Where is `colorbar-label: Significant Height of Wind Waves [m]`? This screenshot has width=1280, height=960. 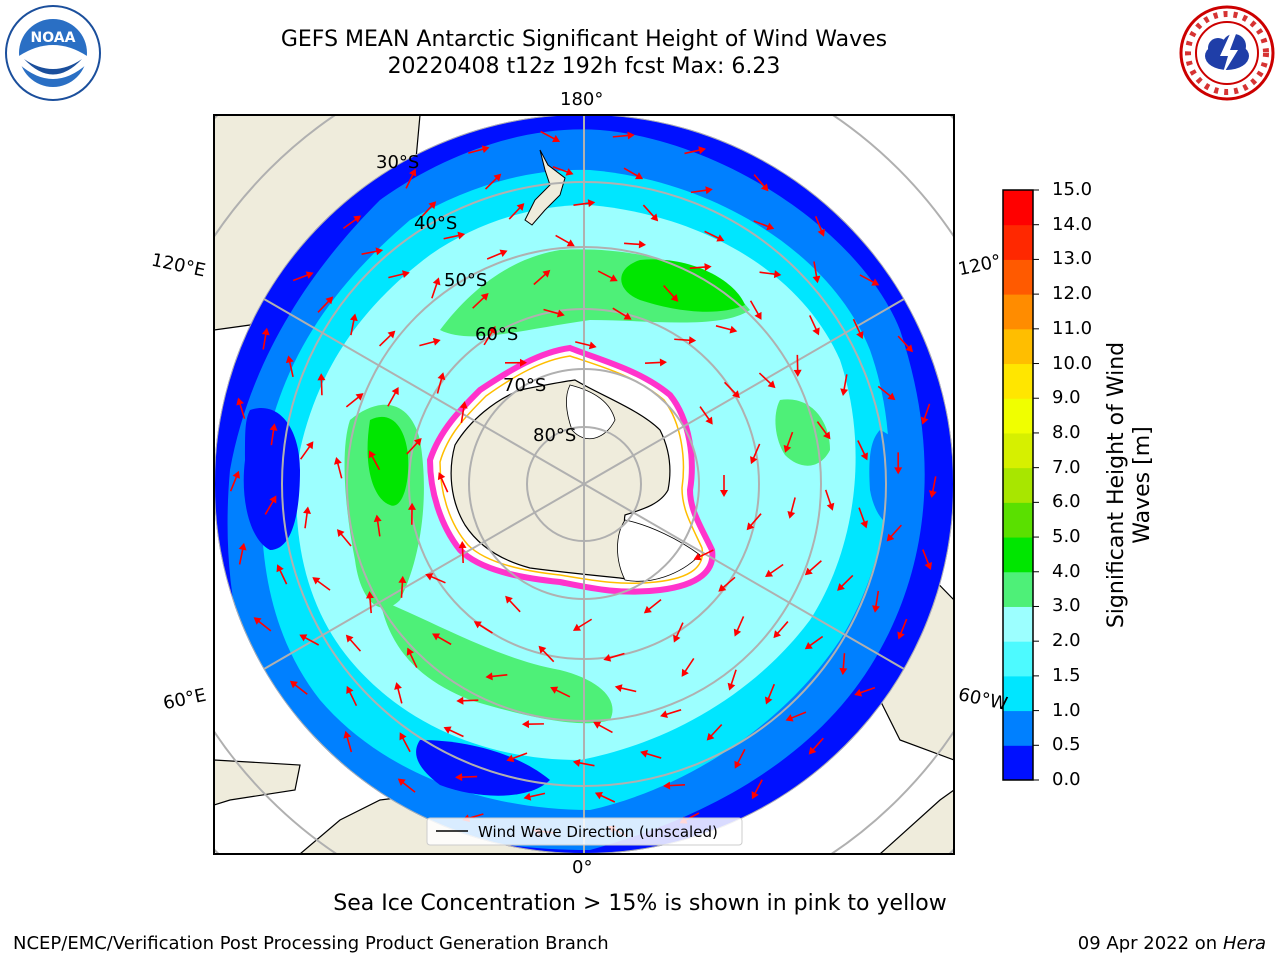
colorbar-label: Significant Height of Wind Waves [m] is located at coordinates (1129, 485).